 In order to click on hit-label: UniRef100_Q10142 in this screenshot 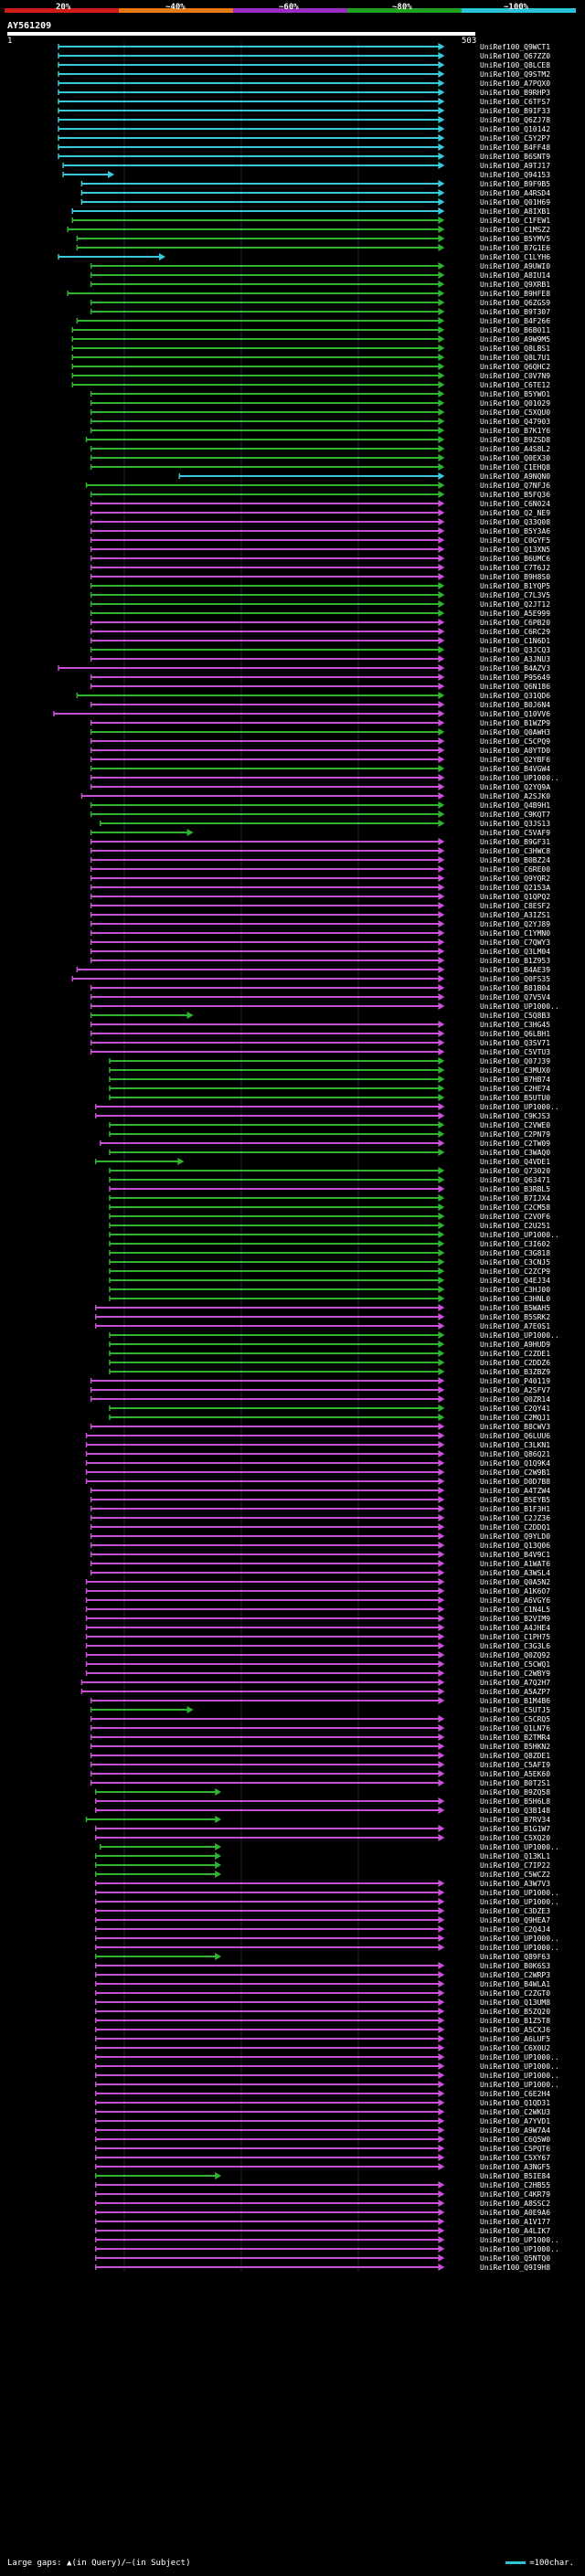, I will do `click(515, 129)`.